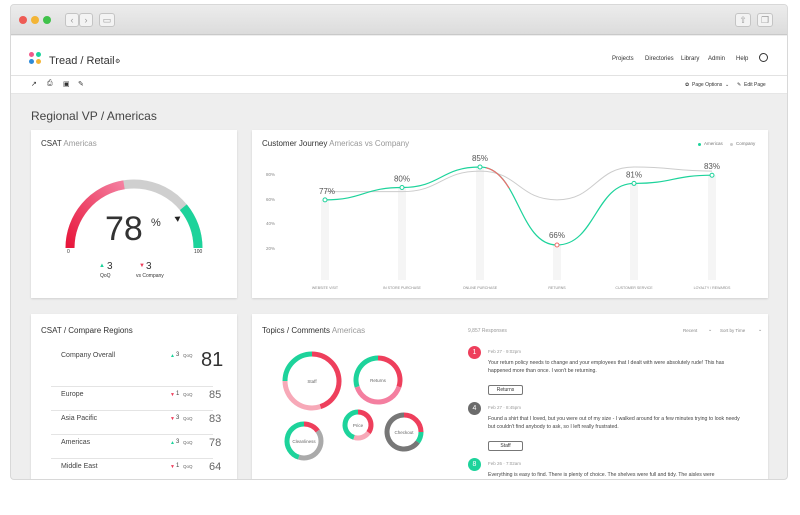  I want to click on up-triangle-icon: ▲, so click(172, 356).